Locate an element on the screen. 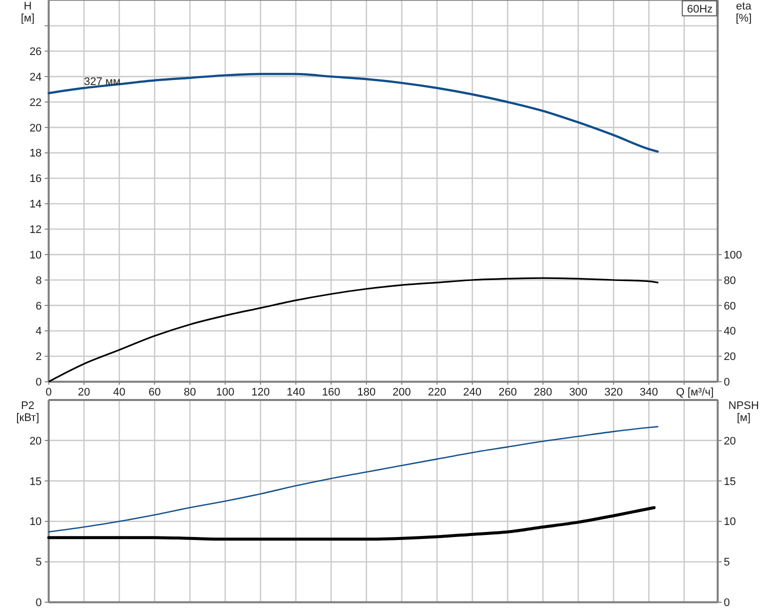 Image resolution: width=774 pixels, height=611 pixels. y2-tick-label: 80 is located at coordinates (730, 280).